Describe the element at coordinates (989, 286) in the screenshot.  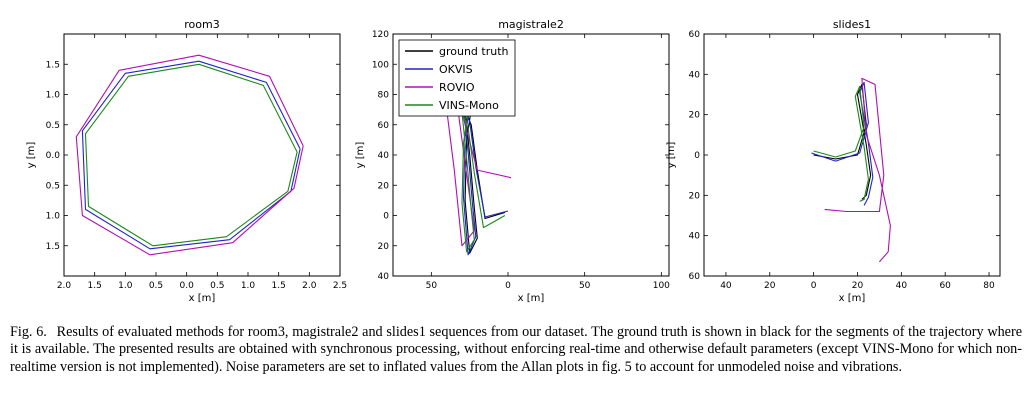
I see `x-tick-label: 80` at that location.